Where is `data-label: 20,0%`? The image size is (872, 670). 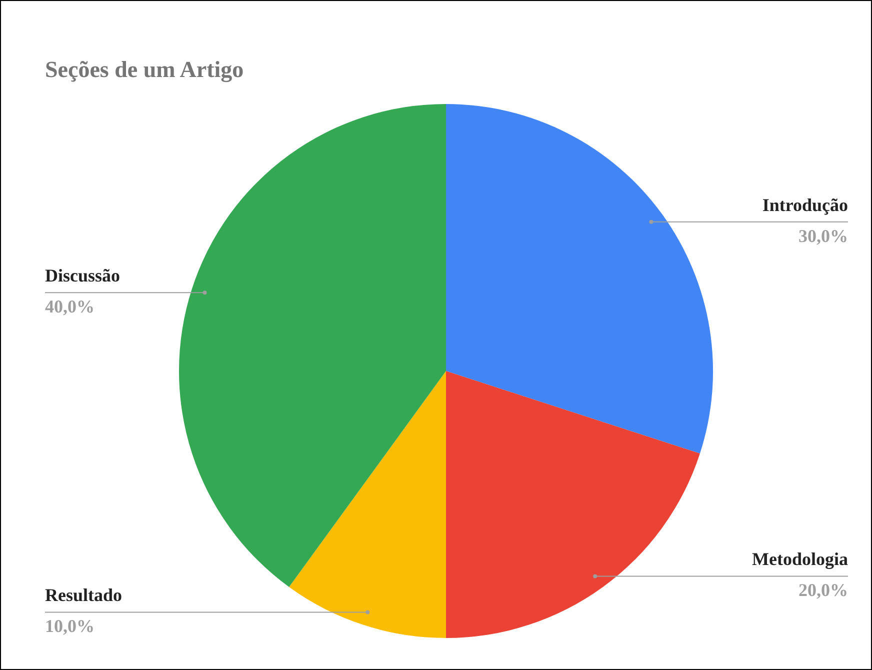
data-label: 20,0% is located at coordinates (823, 590).